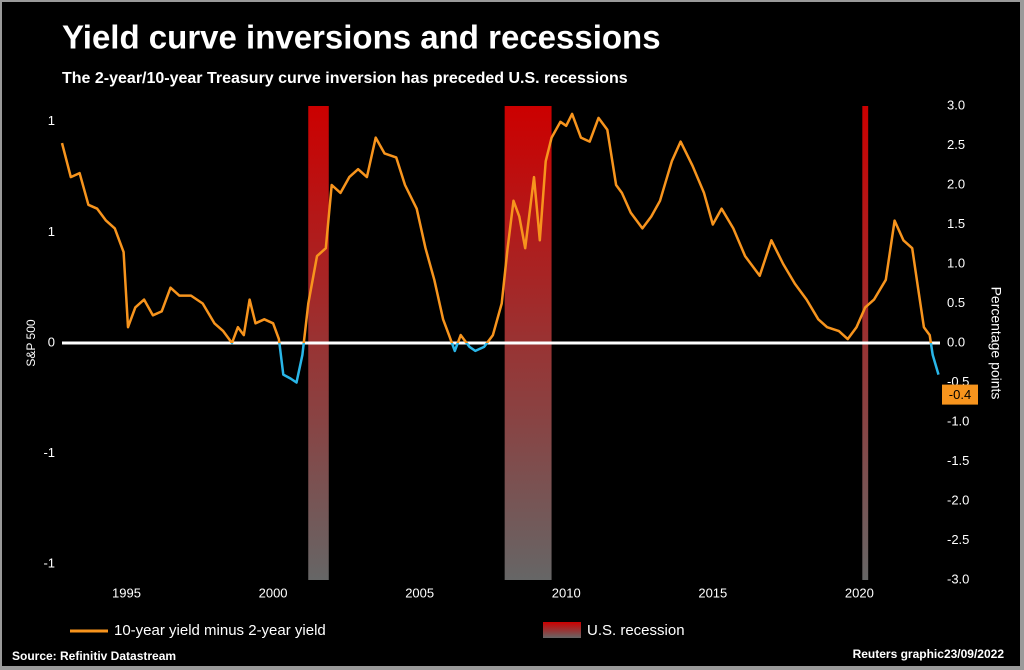 Image resolution: width=1024 pixels, height=670 pixels. Describe the element at coordinates (956, 341) in the screenshot. I see `y2-tick-label: 0.0` at that location.